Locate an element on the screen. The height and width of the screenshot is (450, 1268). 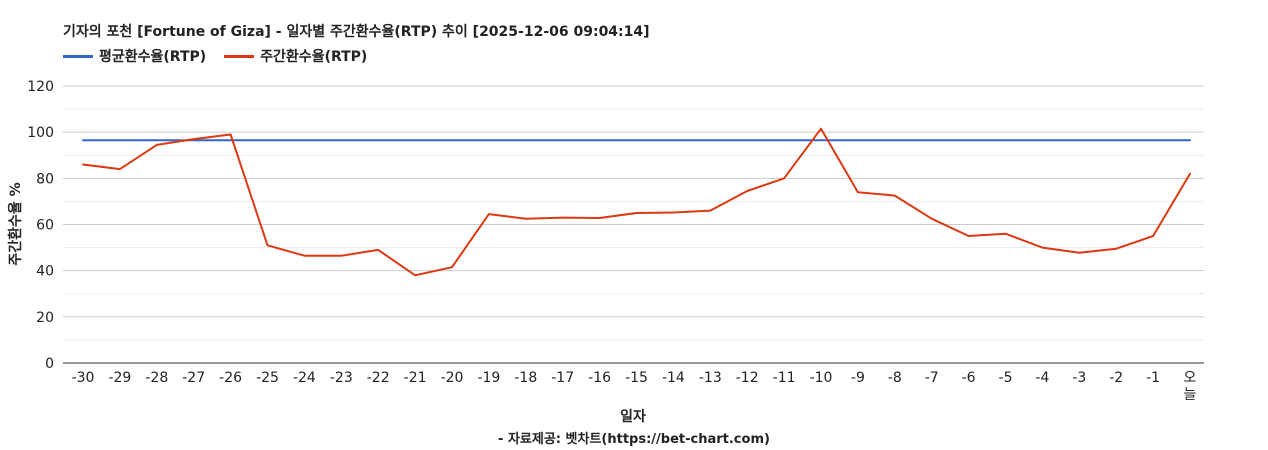
x-tick-label: -25 is located at coordinates (267, 378).